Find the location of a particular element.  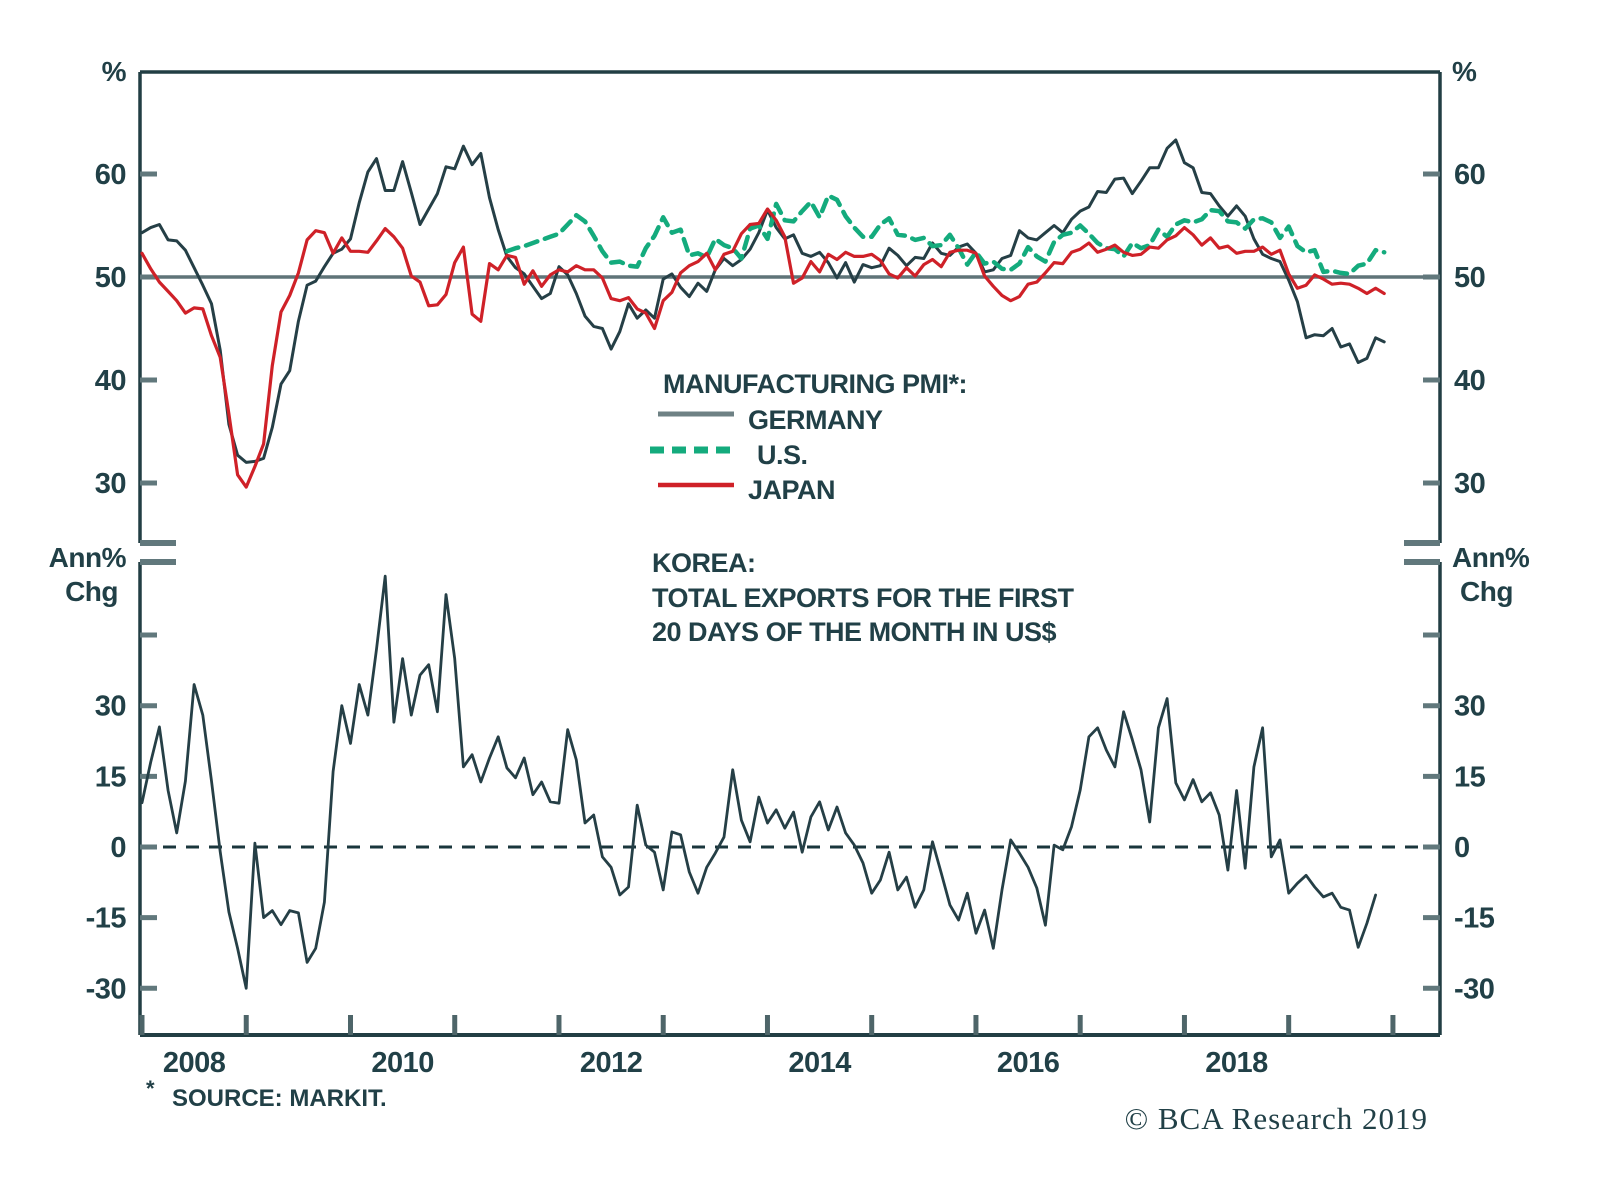

x-year-label: 2010 is located at coordinates (402, 1063).